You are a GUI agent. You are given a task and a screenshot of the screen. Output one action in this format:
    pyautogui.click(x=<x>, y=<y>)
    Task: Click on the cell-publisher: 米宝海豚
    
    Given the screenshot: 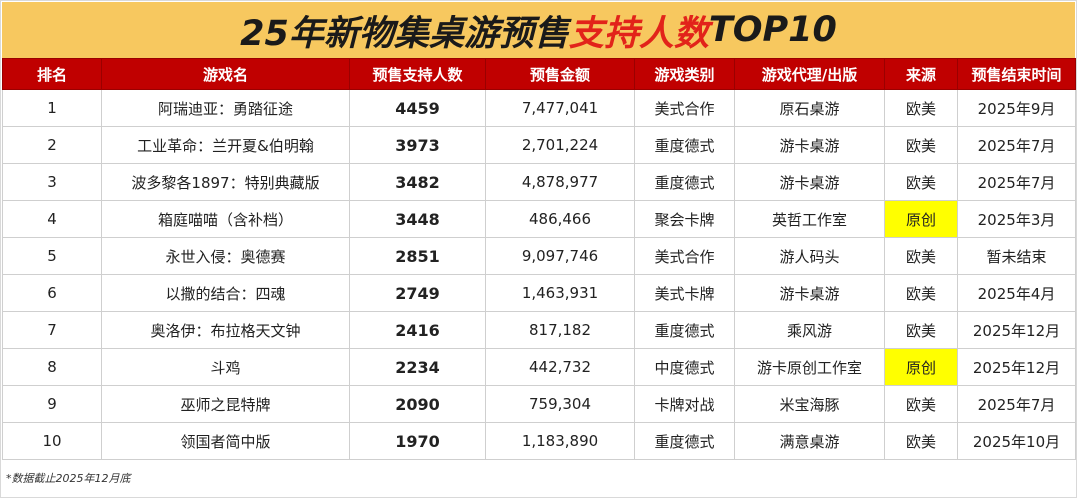 What is the action you would take?
    pyautogui.click(x=809, y=404)
    